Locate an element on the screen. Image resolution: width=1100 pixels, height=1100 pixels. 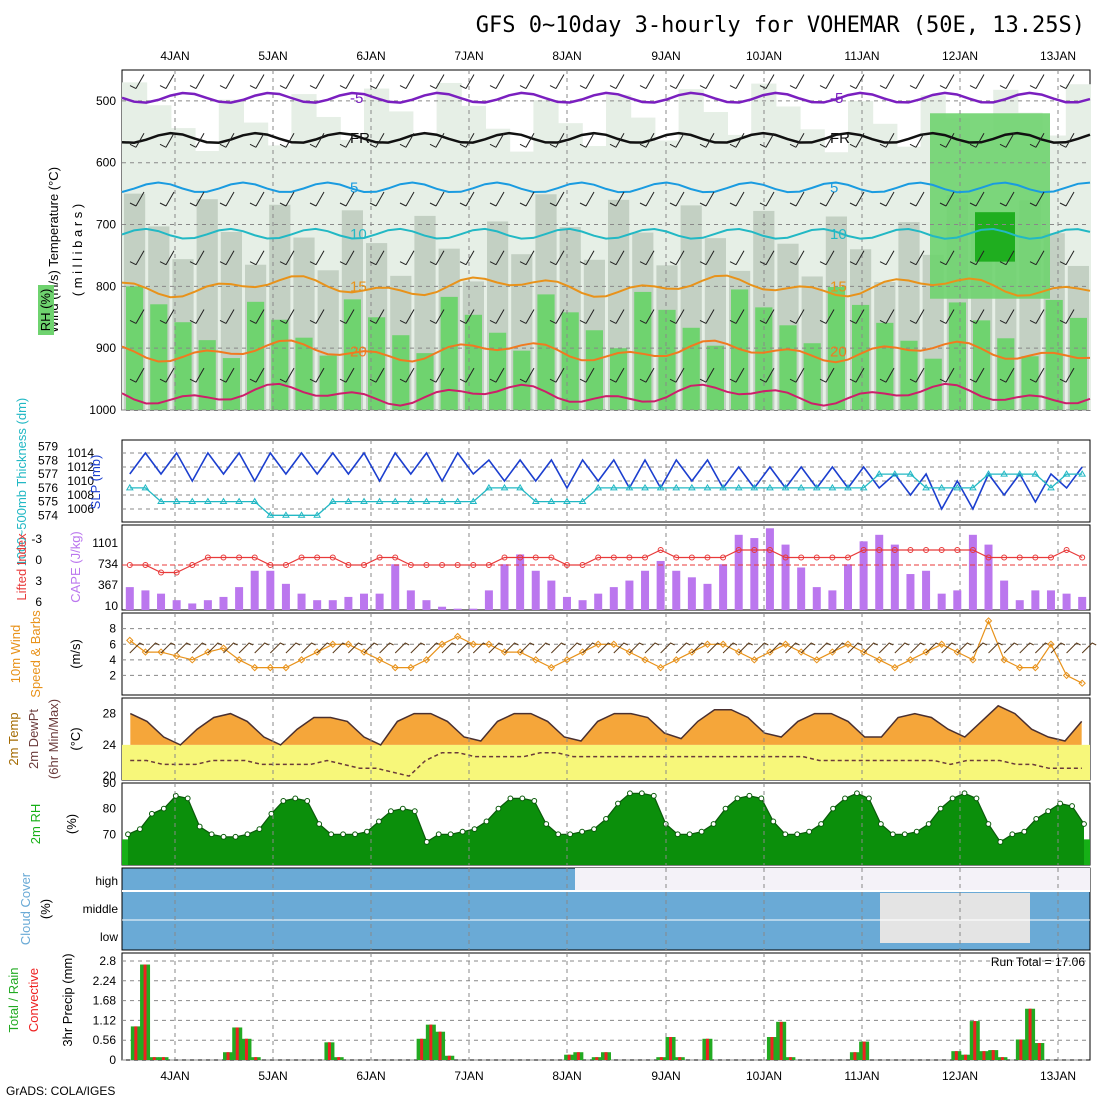
ylabel-precip: 3hr Precip (mm) is located at coordinates (67, 999).